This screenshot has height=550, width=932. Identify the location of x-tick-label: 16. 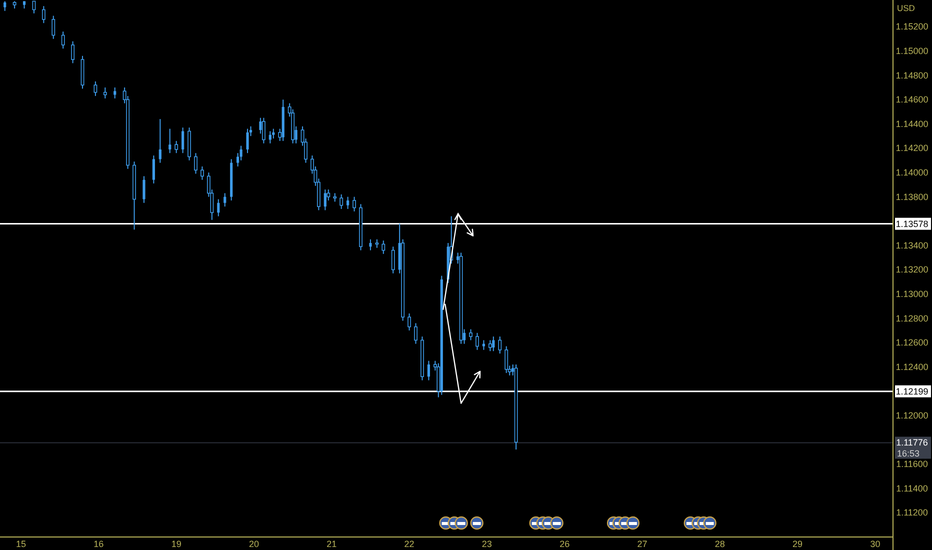
(99, 544).